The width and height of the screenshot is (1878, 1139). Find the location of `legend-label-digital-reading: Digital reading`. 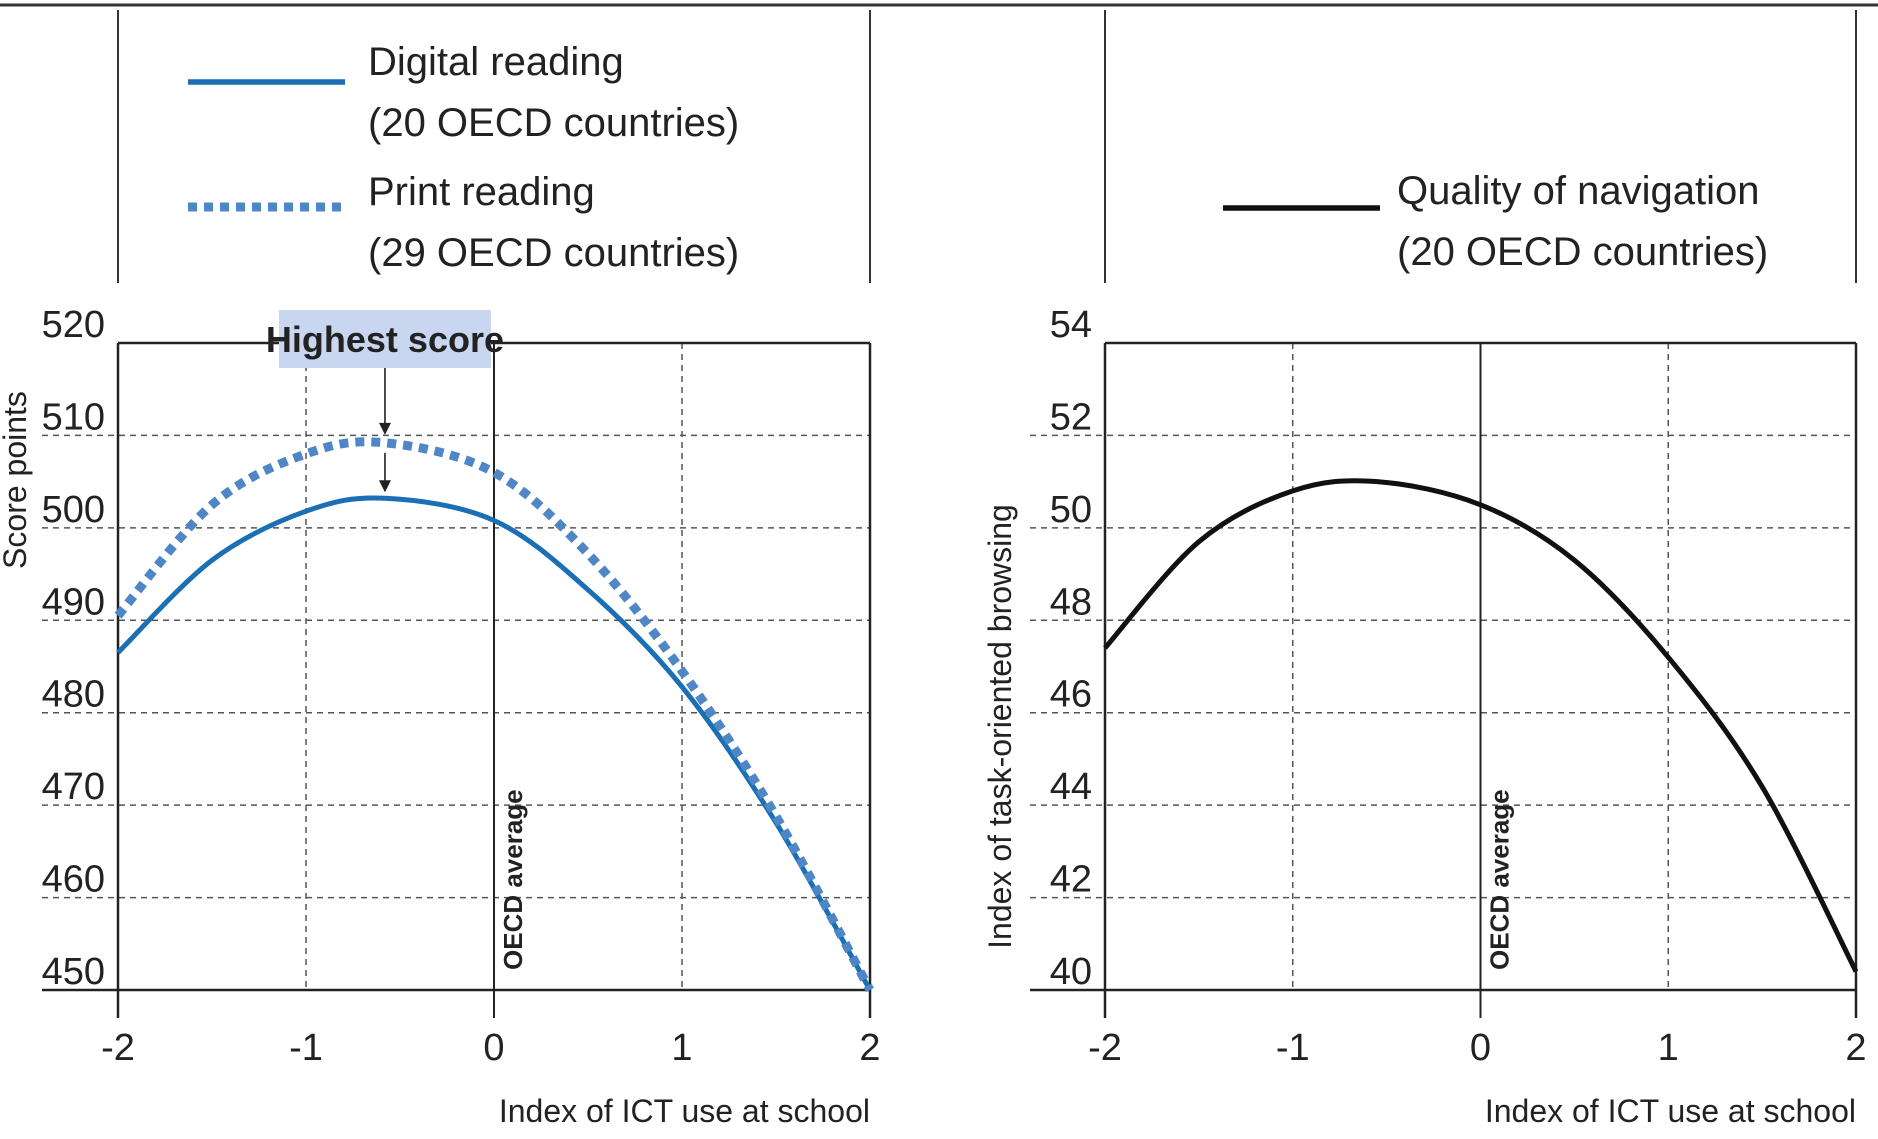

legend-label-digital-reading: Digital reading is located at coordinates (496, 62).